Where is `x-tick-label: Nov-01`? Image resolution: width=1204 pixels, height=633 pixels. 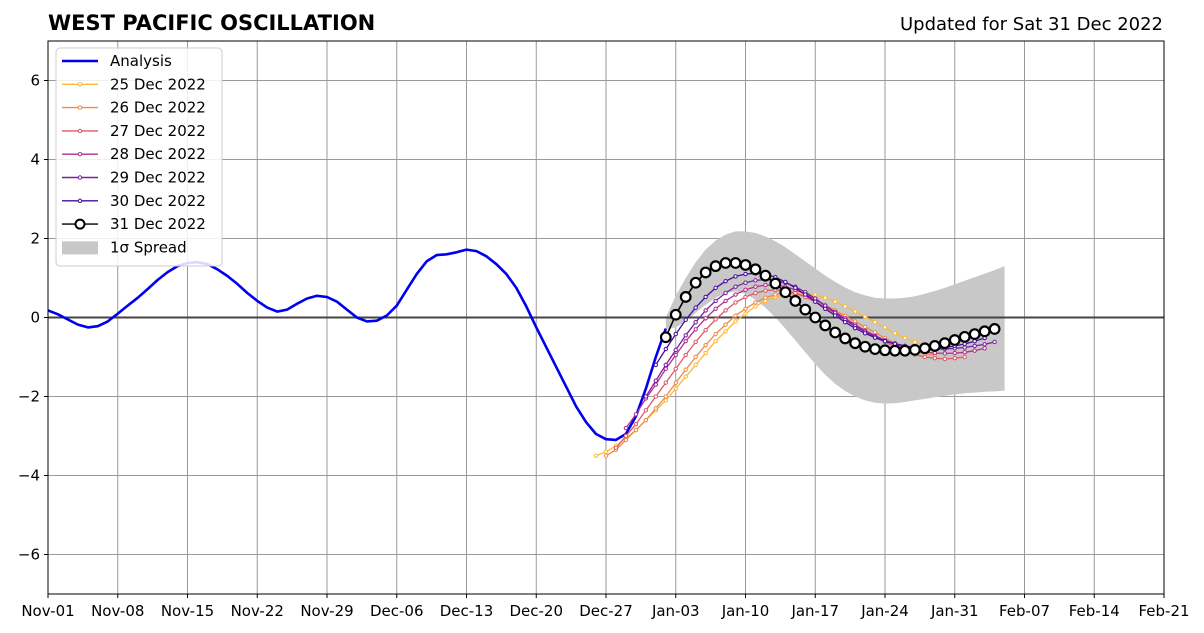
x-tick-label: Nov-01 is located at coordinates (47, 611).